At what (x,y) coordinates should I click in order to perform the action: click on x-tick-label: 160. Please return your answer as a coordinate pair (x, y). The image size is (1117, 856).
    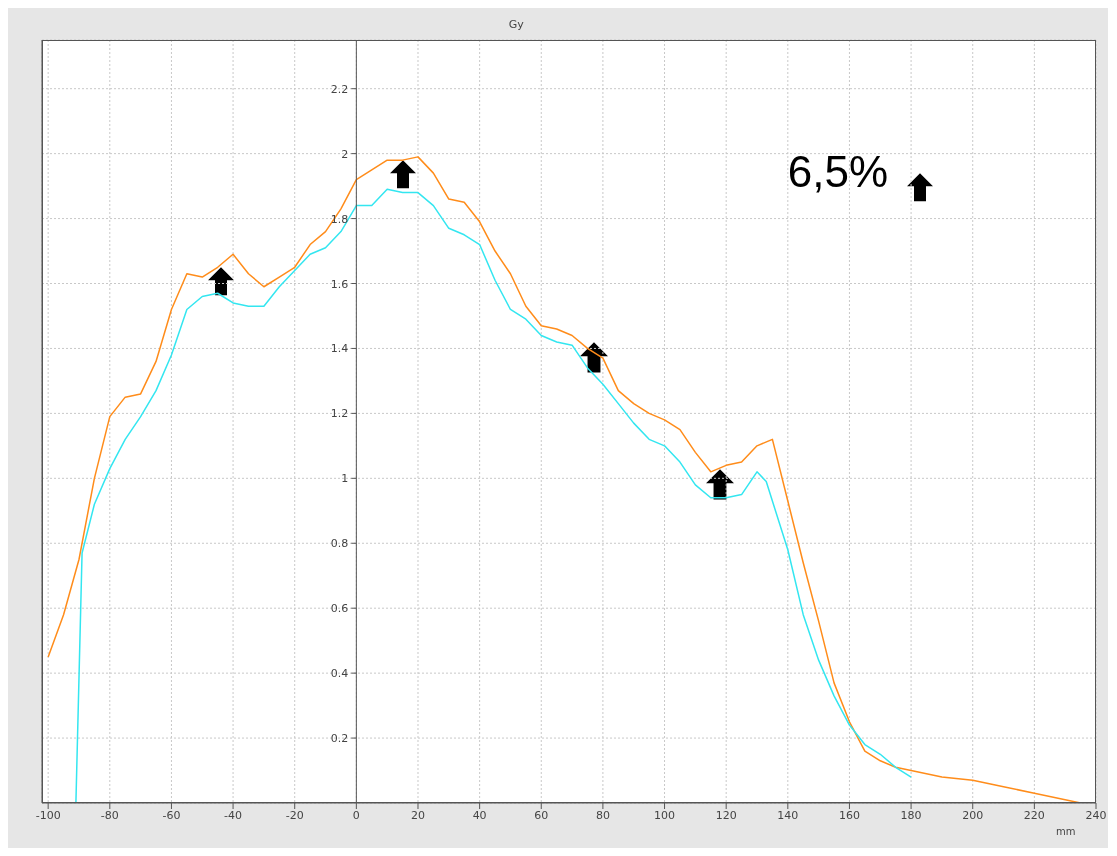
    Looking at the image, I should click on (849, 815).